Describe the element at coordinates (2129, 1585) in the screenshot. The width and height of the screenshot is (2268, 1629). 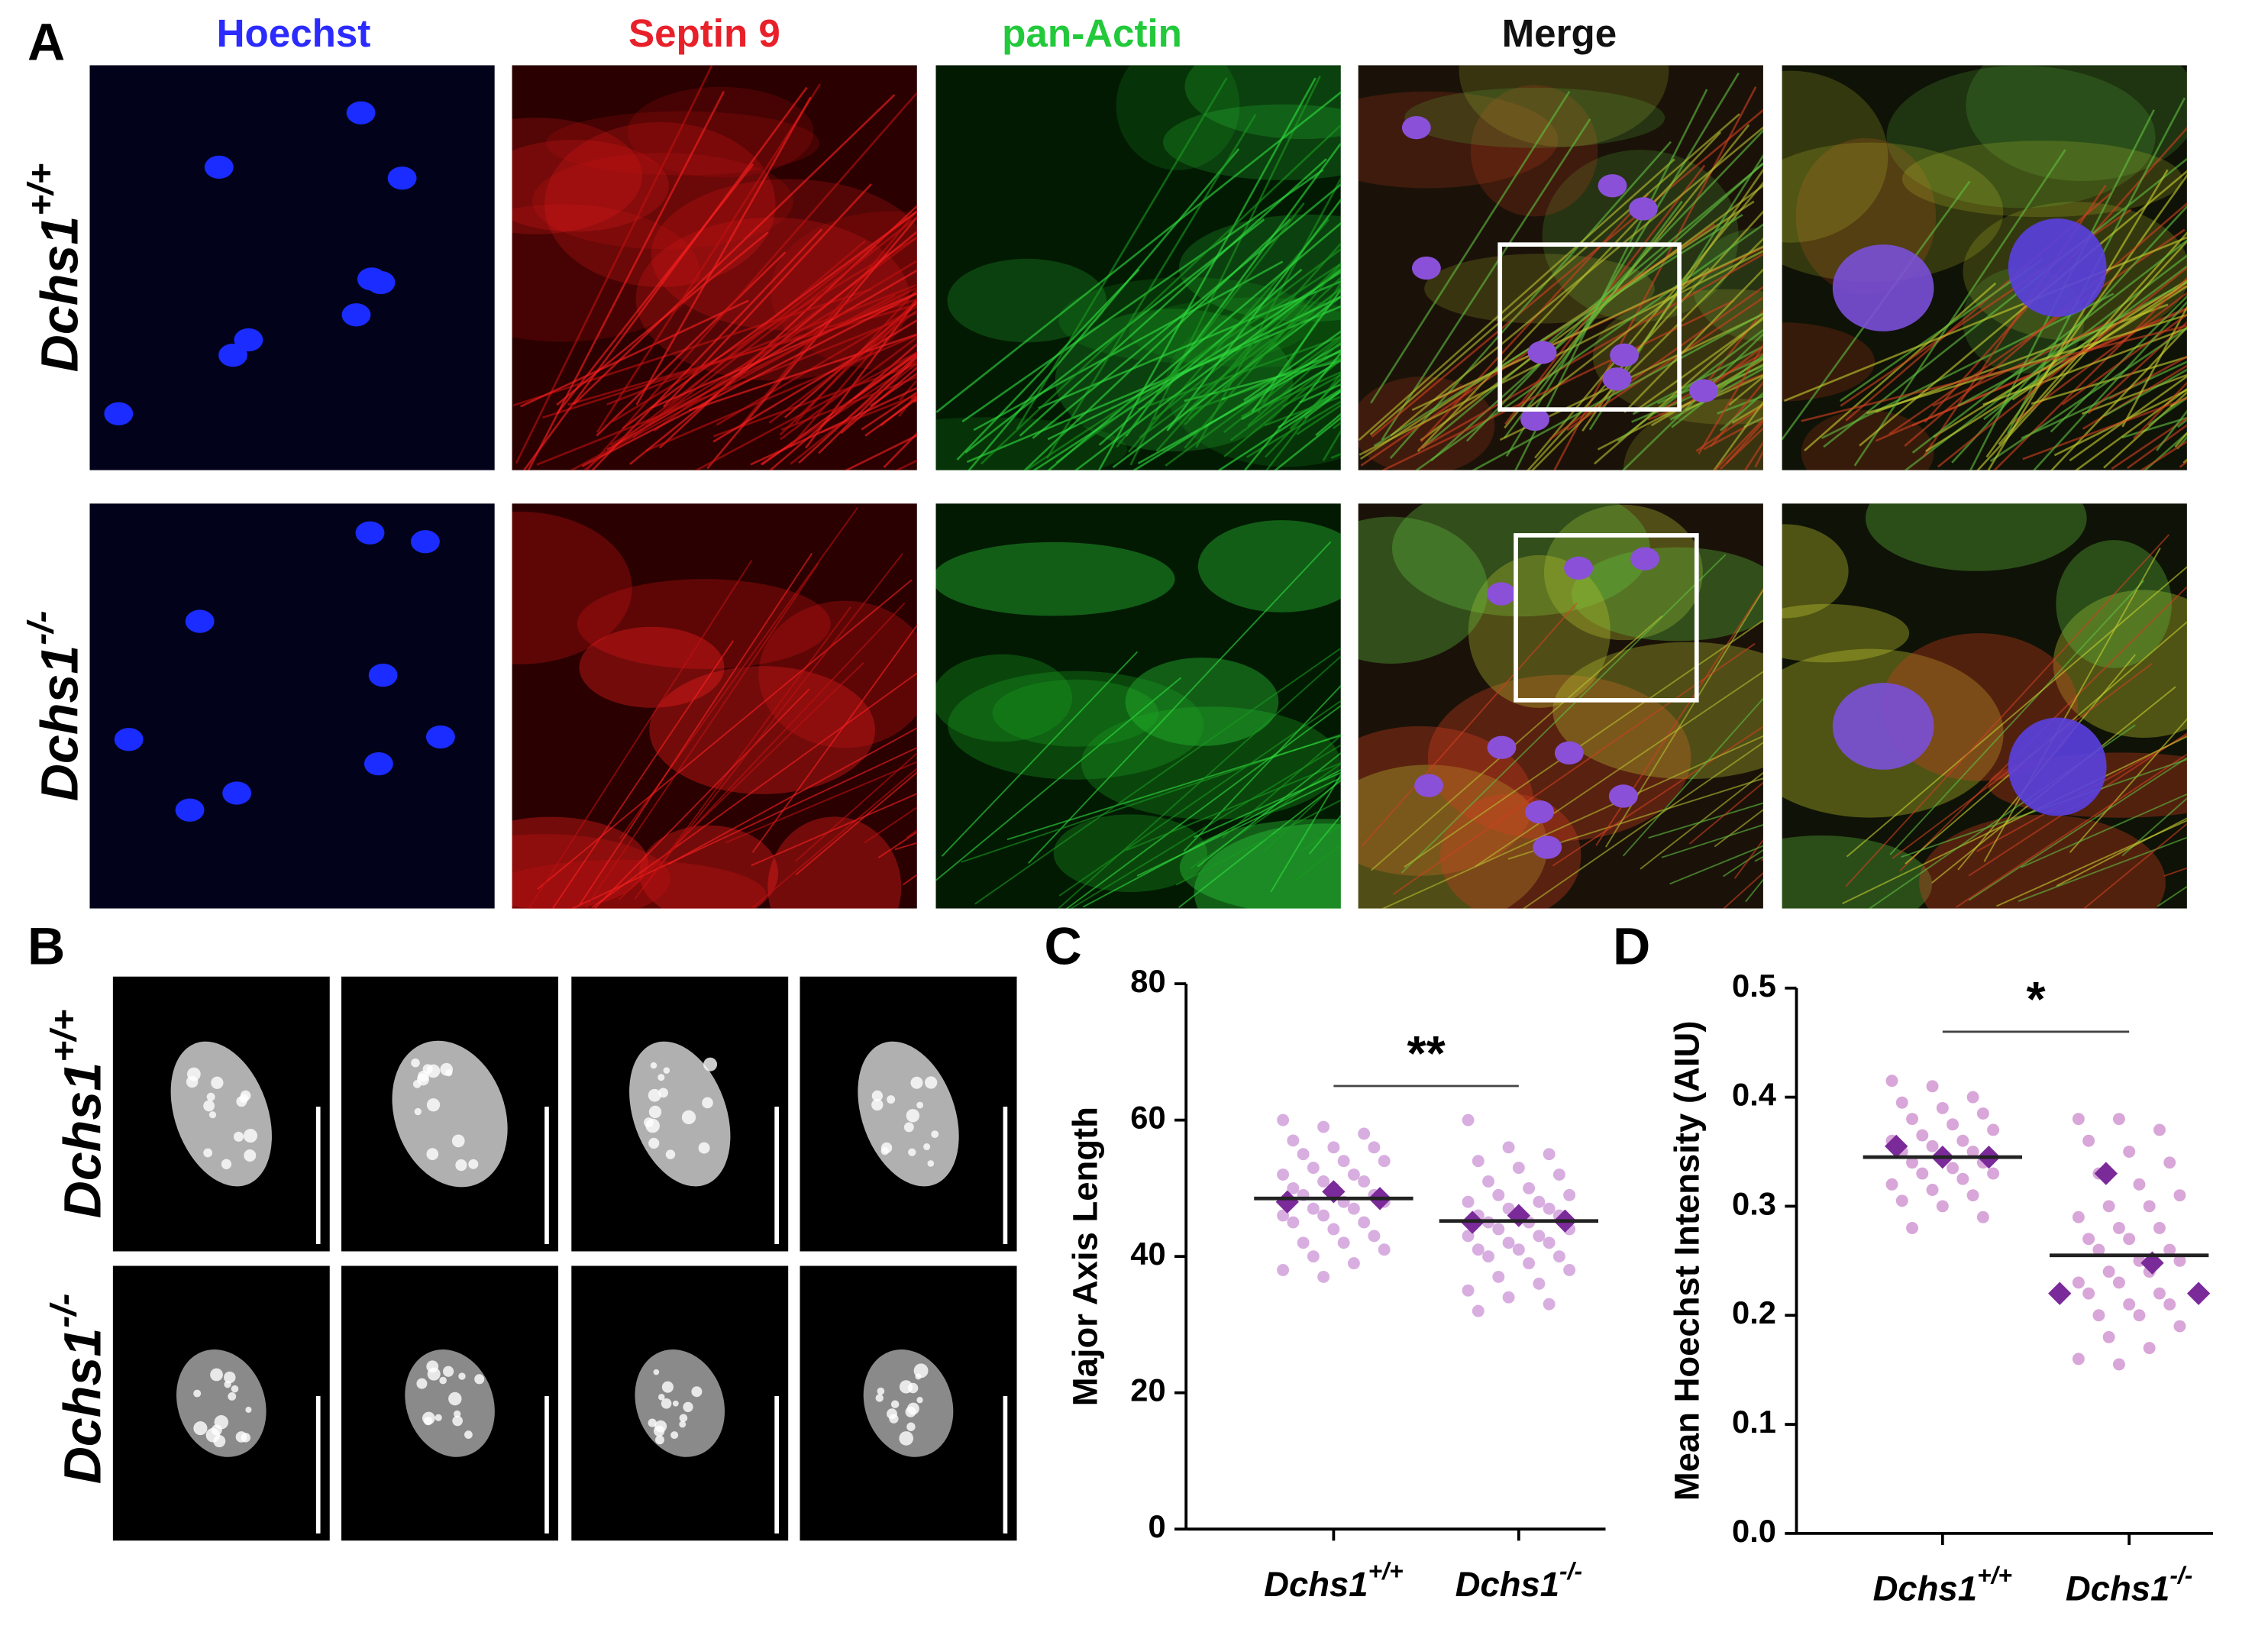
I see `x-tick-label: Dchs1-/-` at that location.